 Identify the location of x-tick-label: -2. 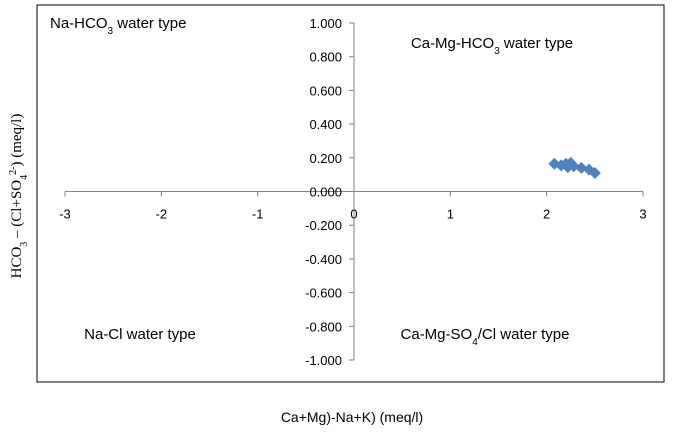
(162, 214).